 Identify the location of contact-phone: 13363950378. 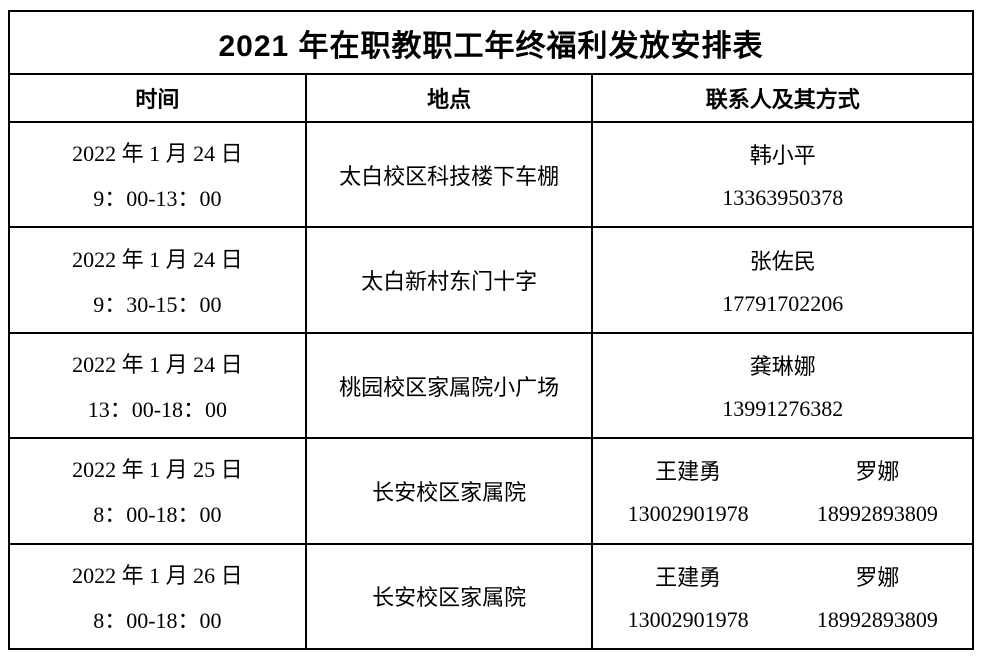
(783, 198).